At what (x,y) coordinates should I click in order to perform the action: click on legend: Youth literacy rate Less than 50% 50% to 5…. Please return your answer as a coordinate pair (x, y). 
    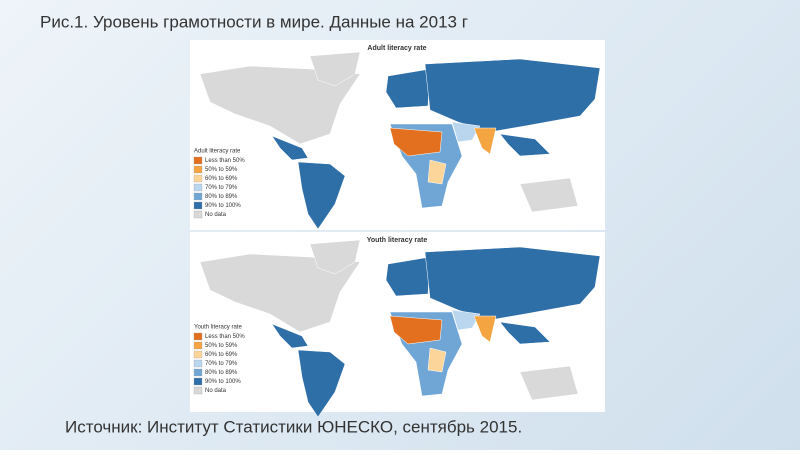
    Looking at the image, I should click on (219, 360).